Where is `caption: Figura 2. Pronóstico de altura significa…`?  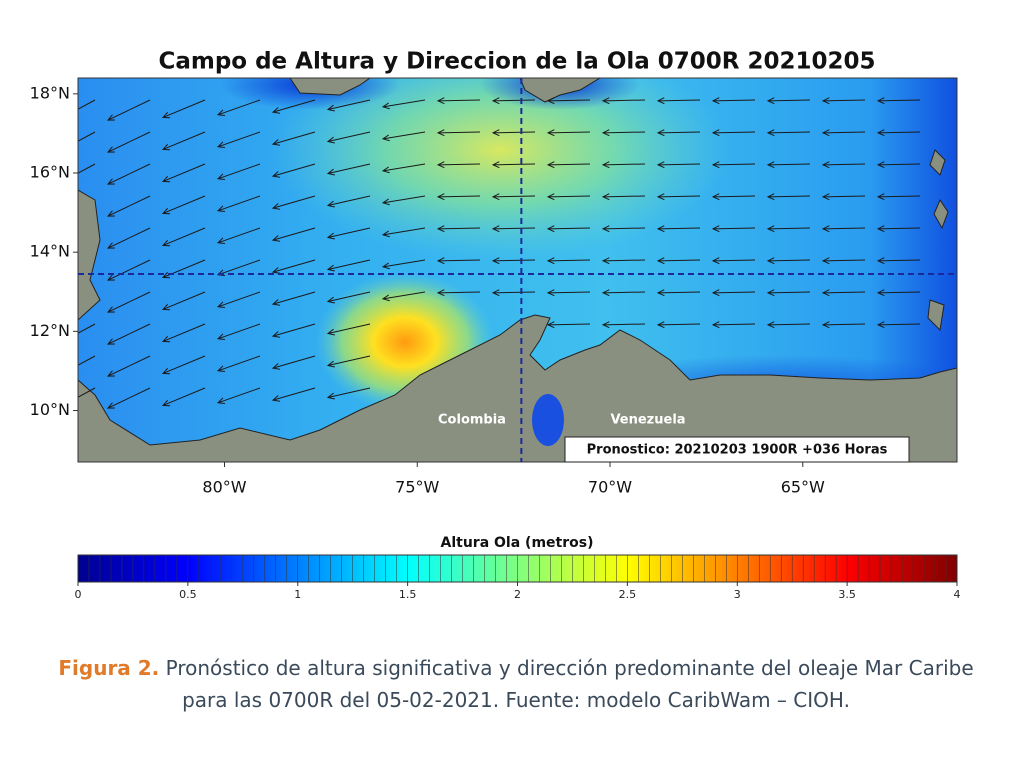
caption: Figura 2. Pronóstico de altura significa… is located at coordinates (516, 684).